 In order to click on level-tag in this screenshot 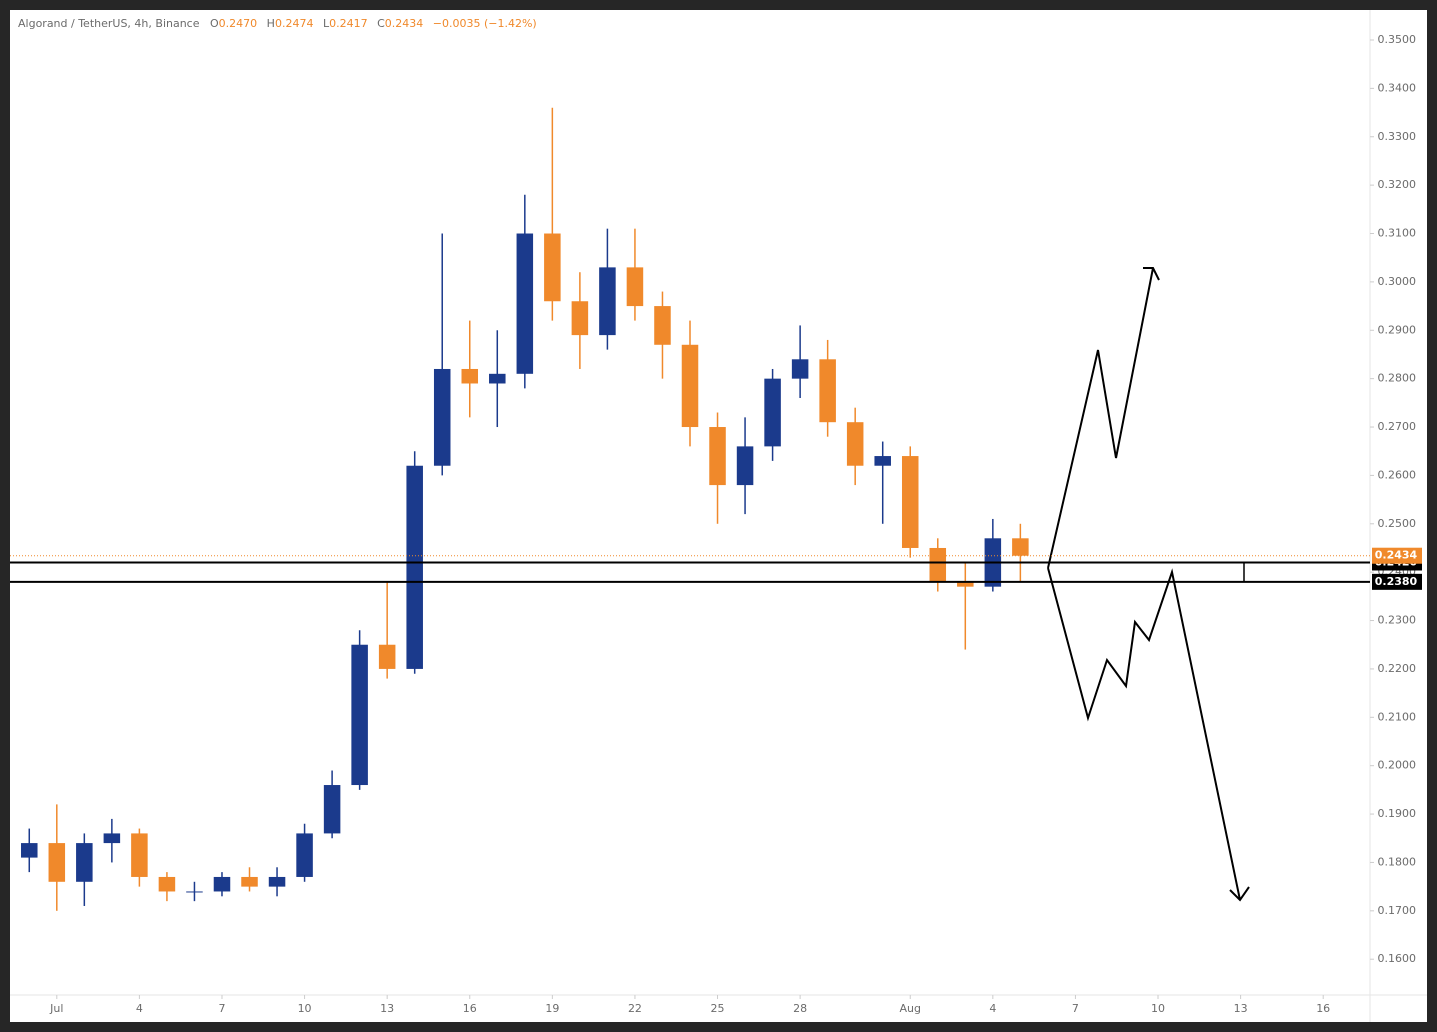, I will do `click(1397, 581)`.